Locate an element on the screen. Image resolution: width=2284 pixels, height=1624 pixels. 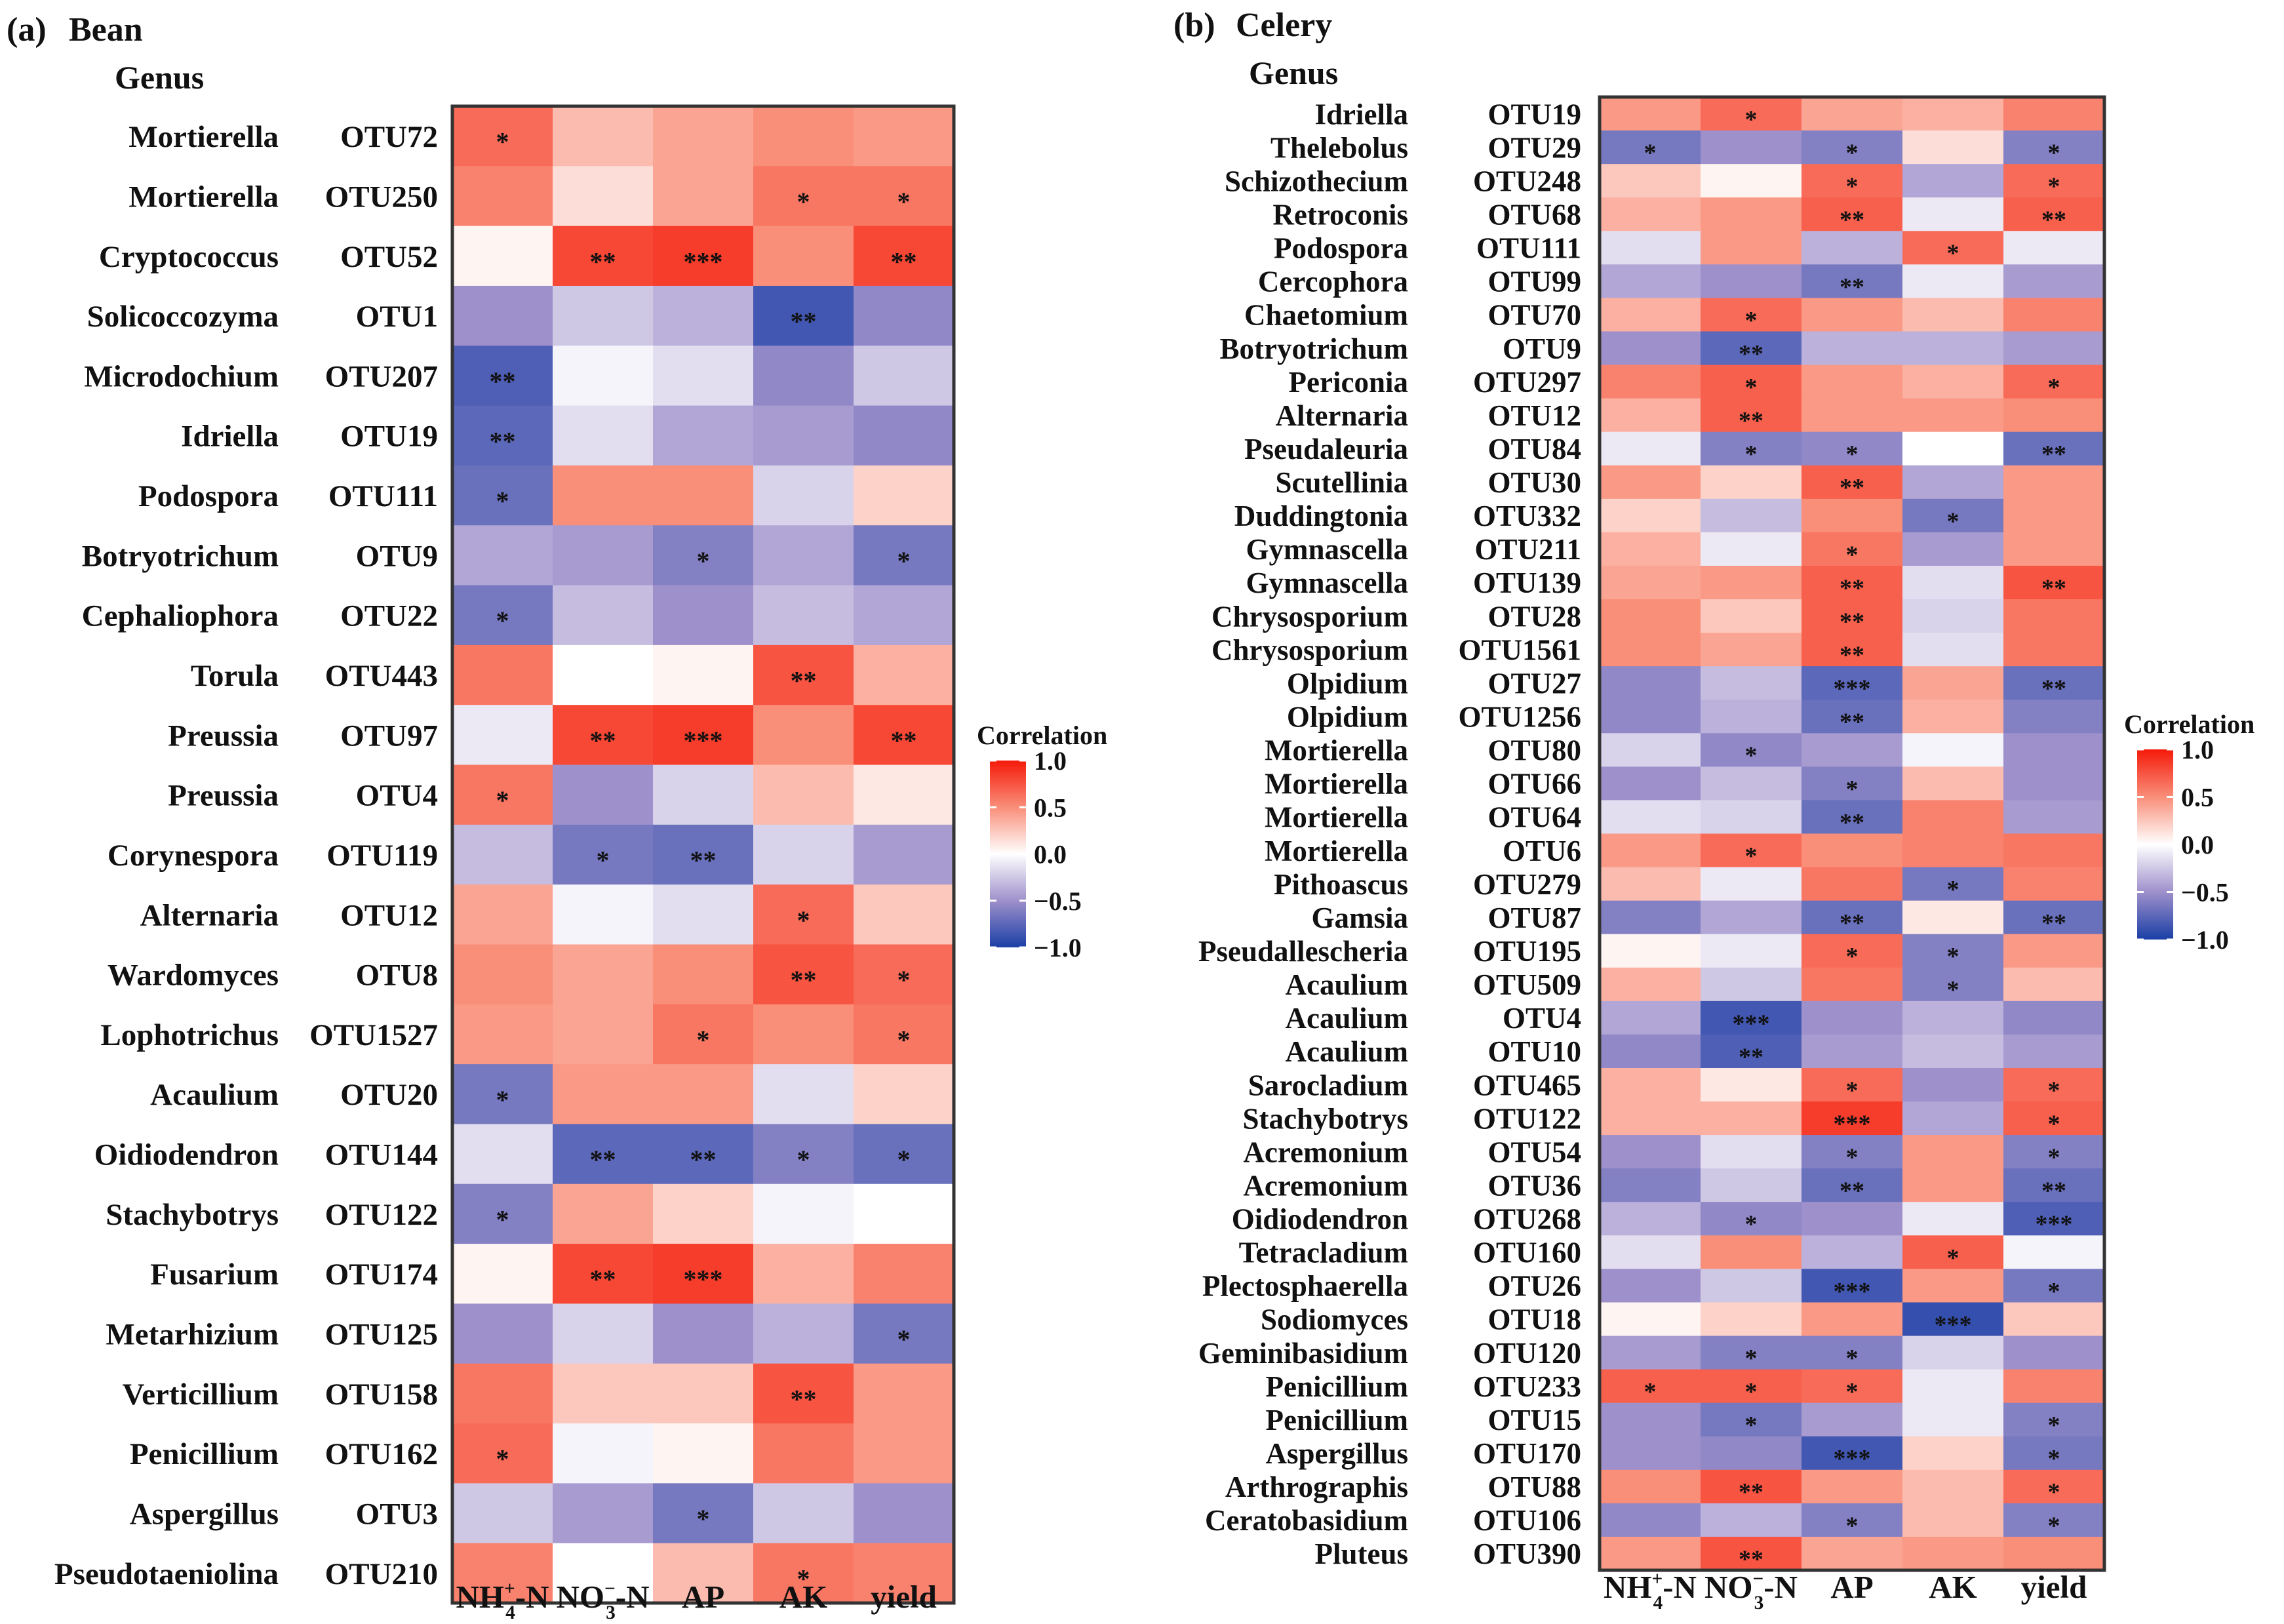
row-genus-label: Idriella is located at coordinates (230, 437).